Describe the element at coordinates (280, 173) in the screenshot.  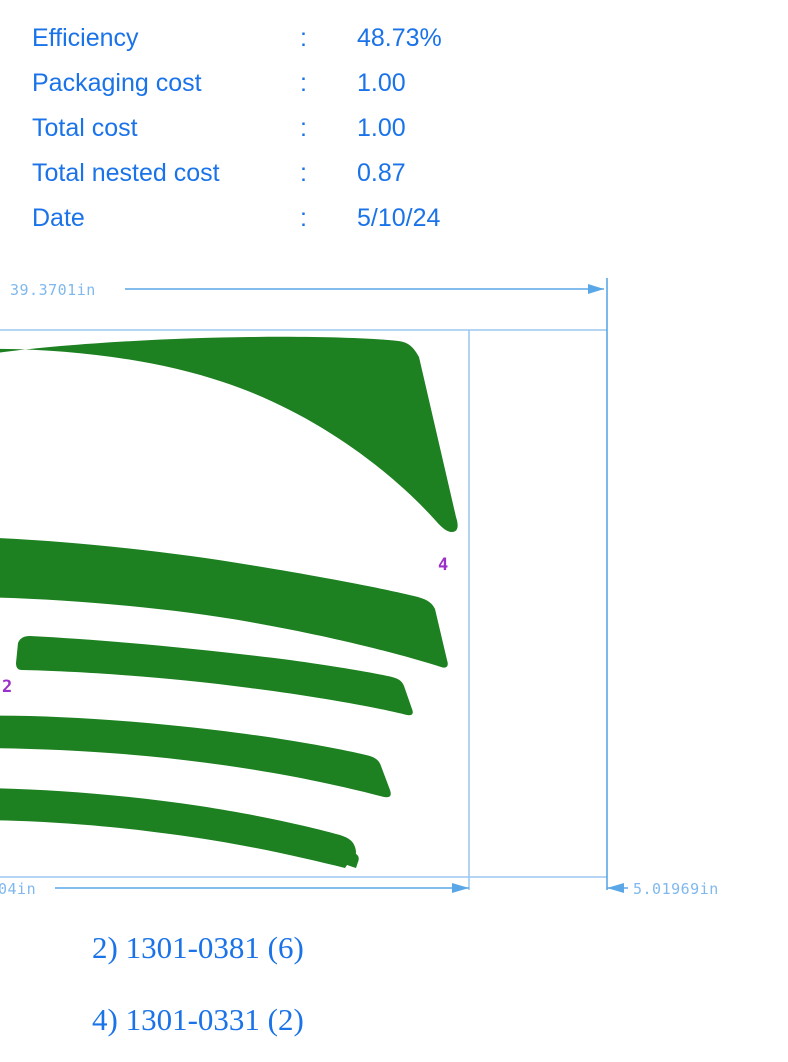
I see `summary-row-total-nested-cost: Total nested cost : 0.87` at that location.